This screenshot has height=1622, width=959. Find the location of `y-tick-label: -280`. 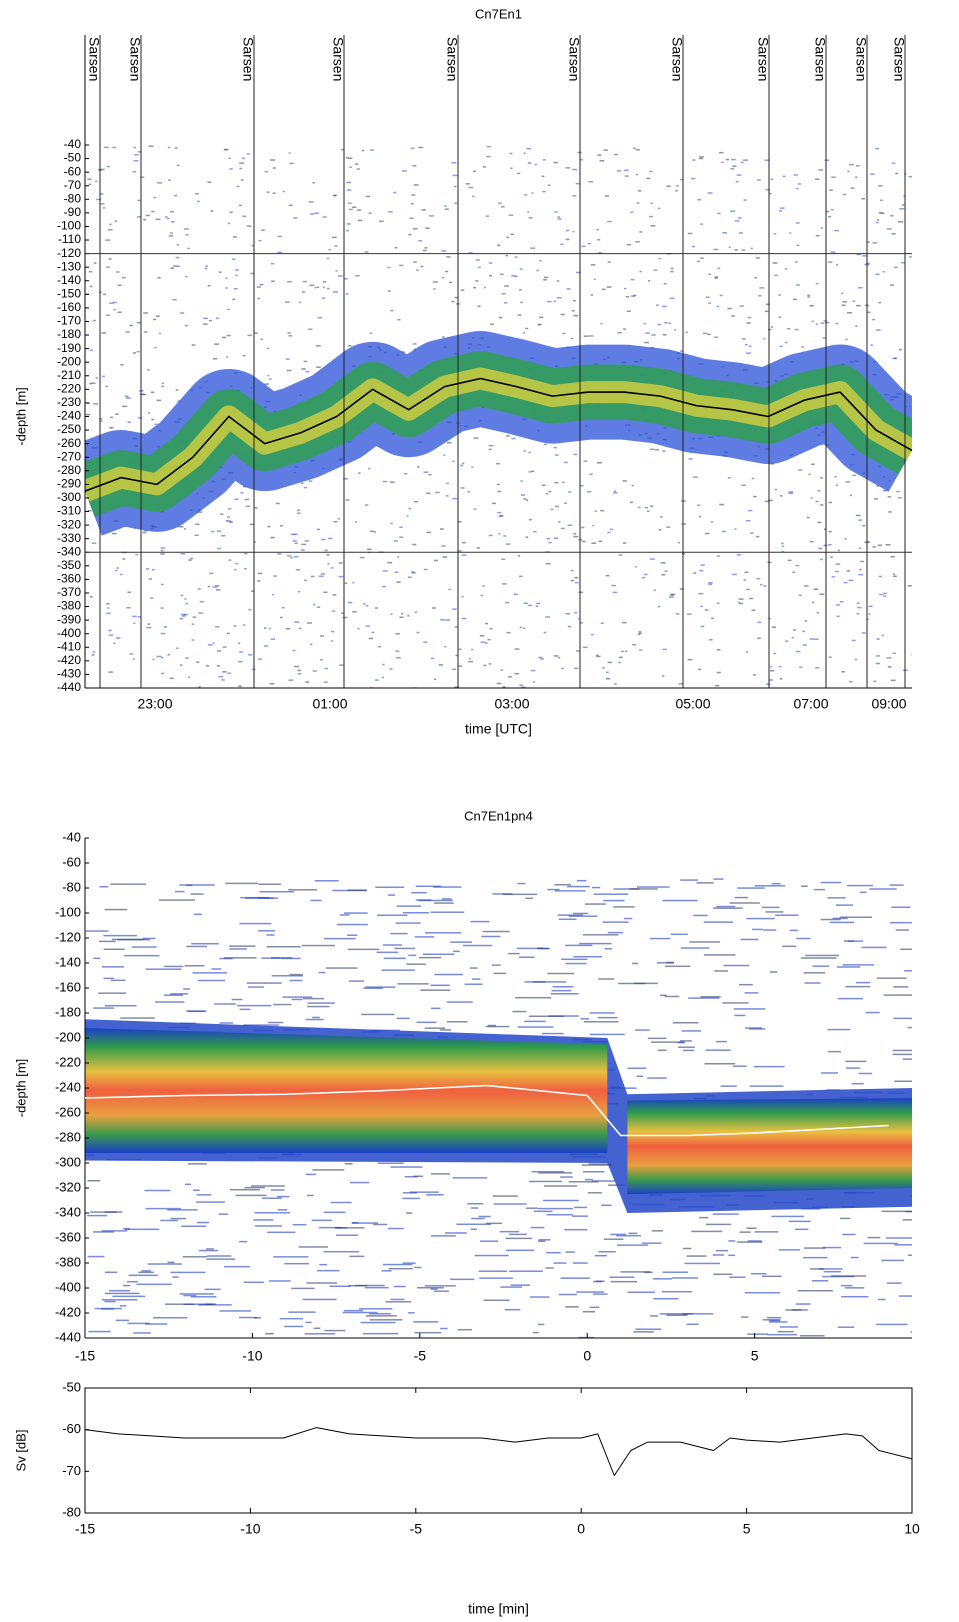

y-tick-label: -280 is located at coordinates (68, 1136).